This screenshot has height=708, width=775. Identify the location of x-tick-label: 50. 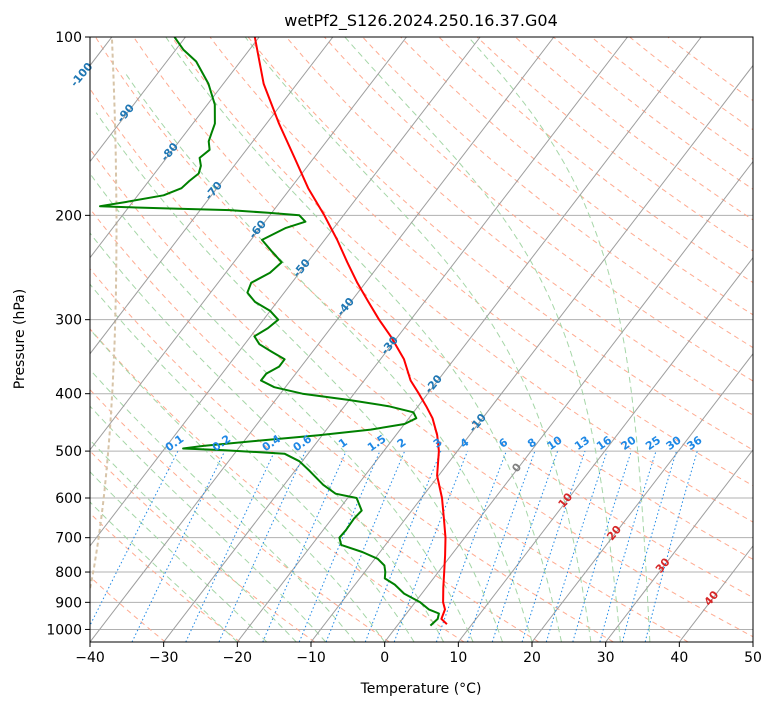
(753, 658).